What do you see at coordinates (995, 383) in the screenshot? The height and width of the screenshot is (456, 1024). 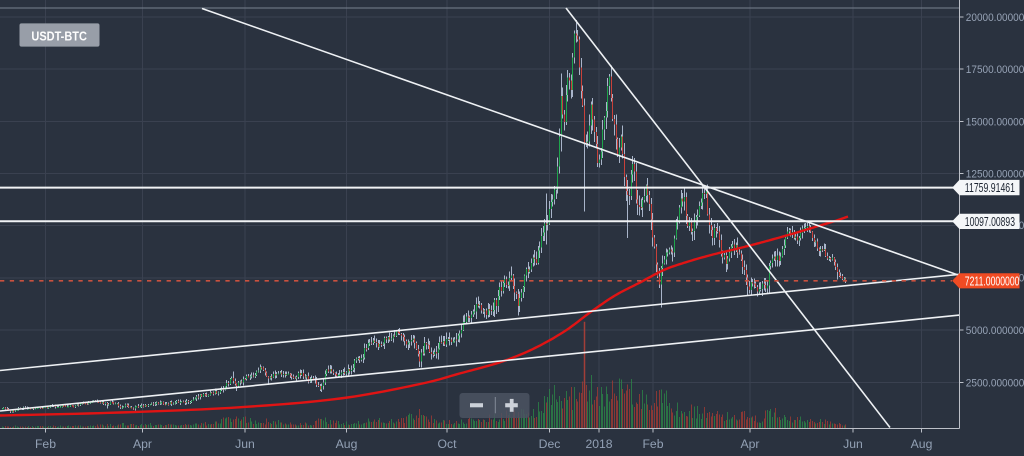 I see `svg-text: 2500.000000` at bounding box center [995, 383].